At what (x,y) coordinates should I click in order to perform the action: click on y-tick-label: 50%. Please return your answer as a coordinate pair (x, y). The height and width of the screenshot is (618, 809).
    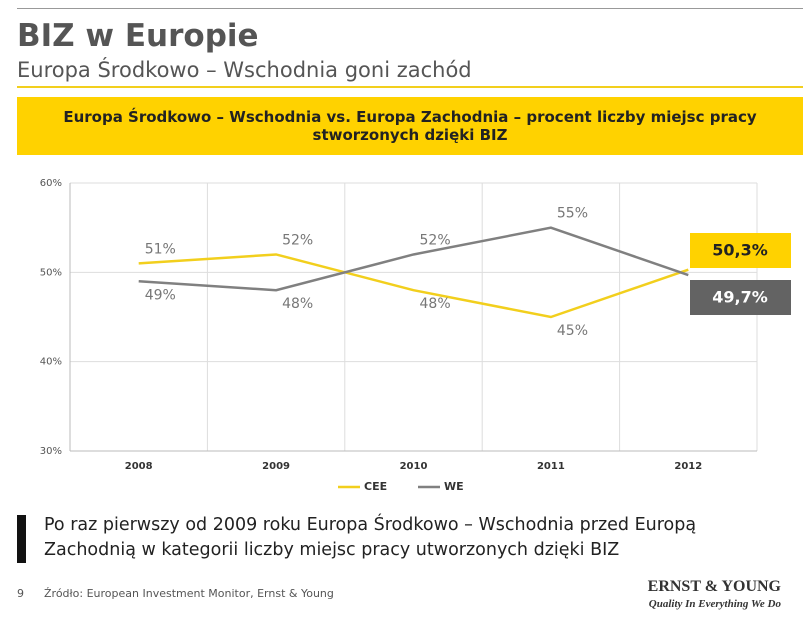
    Looking at the image, I should click on (51, 272).